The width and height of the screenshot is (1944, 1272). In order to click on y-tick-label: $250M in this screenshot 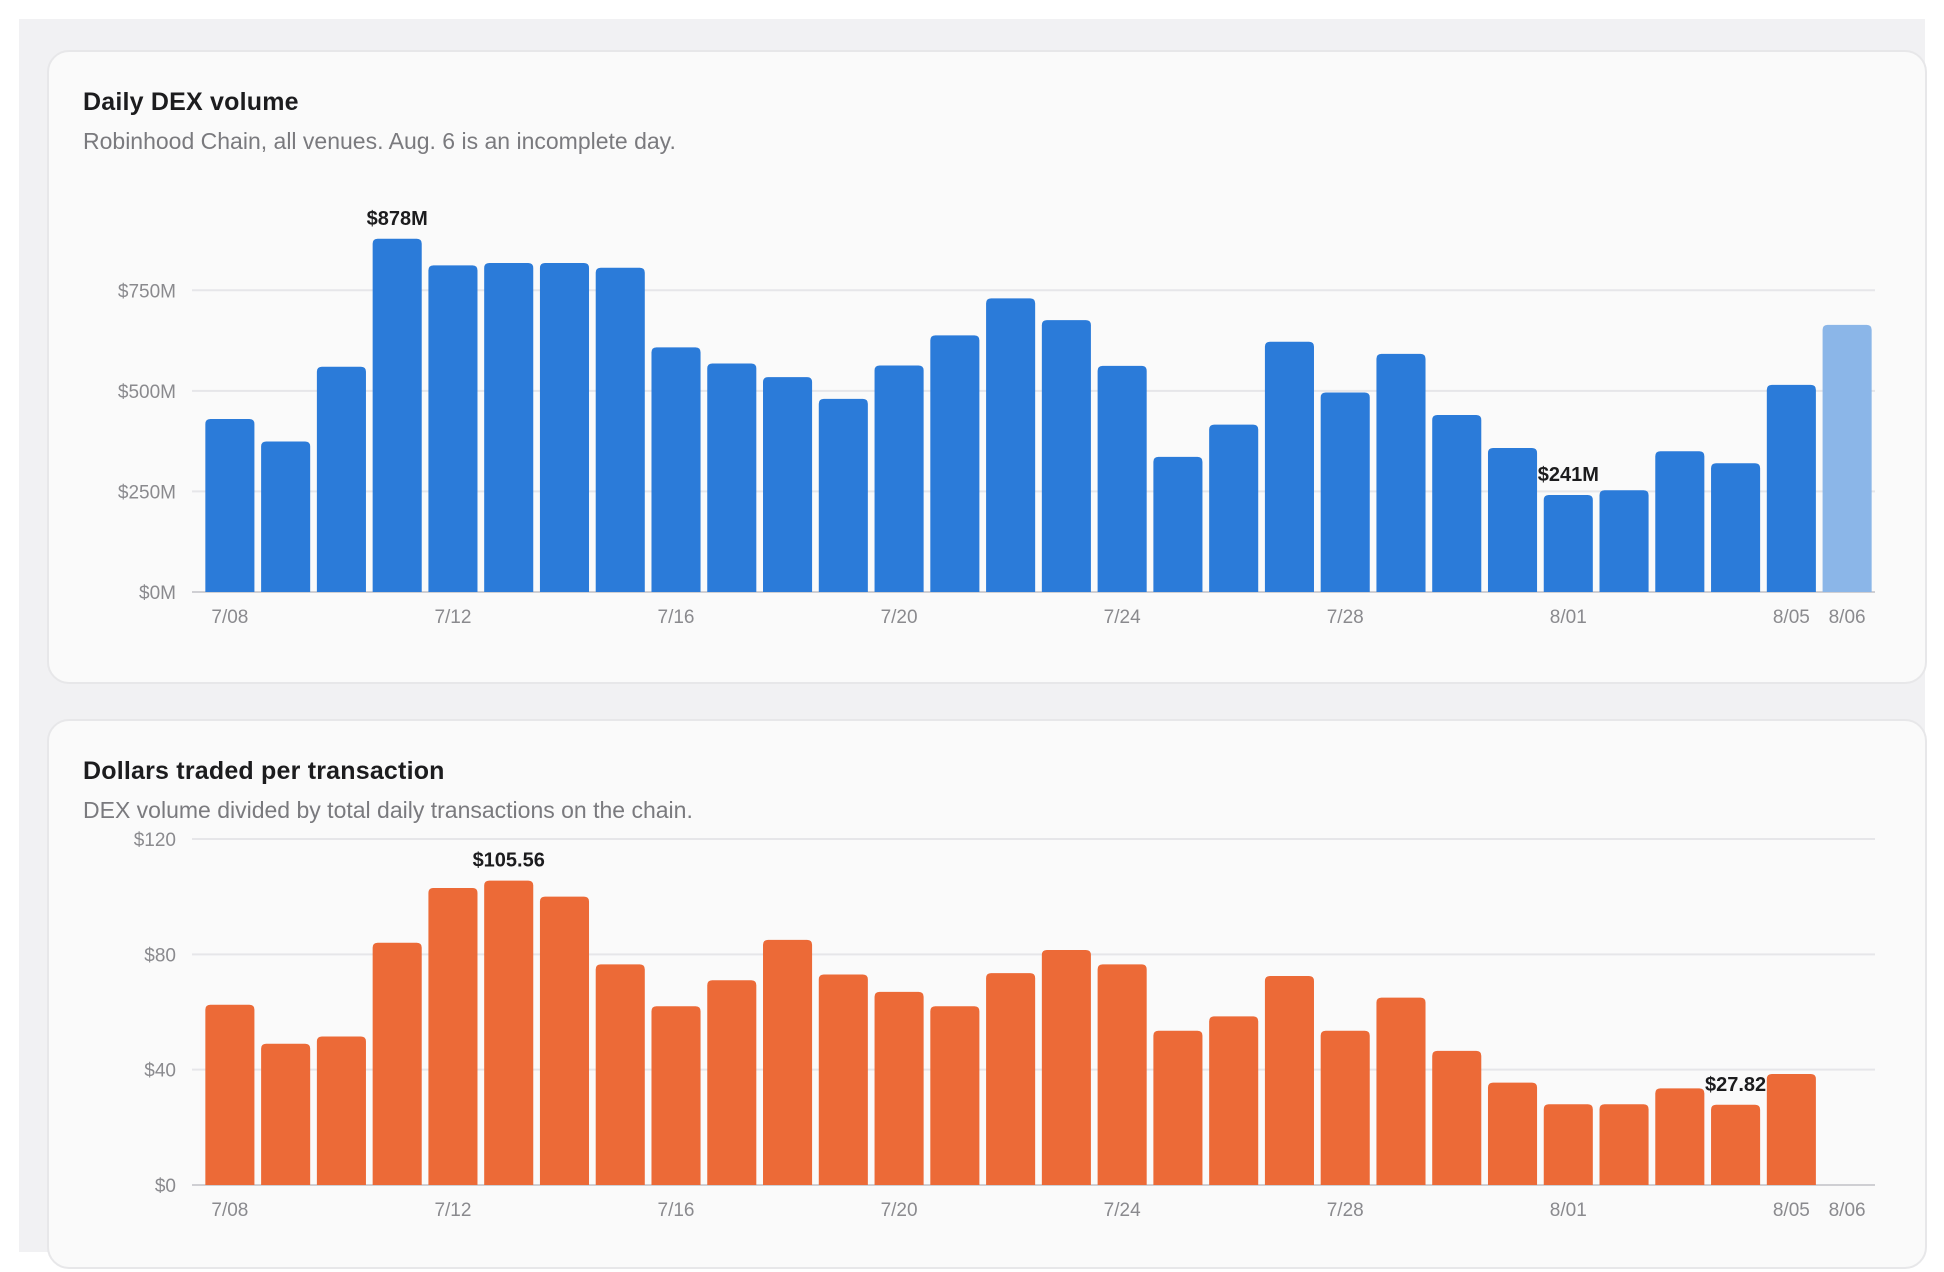, I will do `click(147, 492)`.